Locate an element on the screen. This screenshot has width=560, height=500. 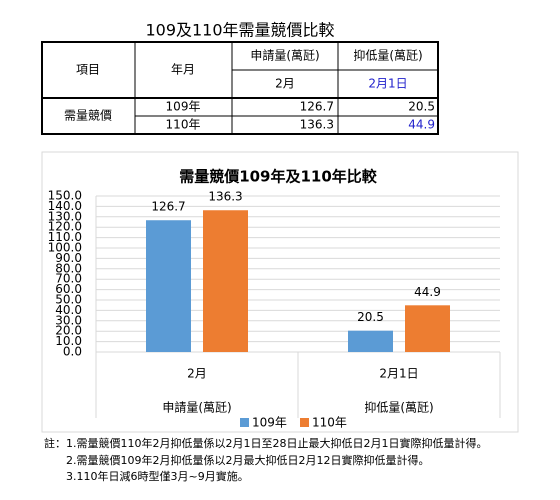
y-tick-label: 20.0 is located at coordinates (68, 331).